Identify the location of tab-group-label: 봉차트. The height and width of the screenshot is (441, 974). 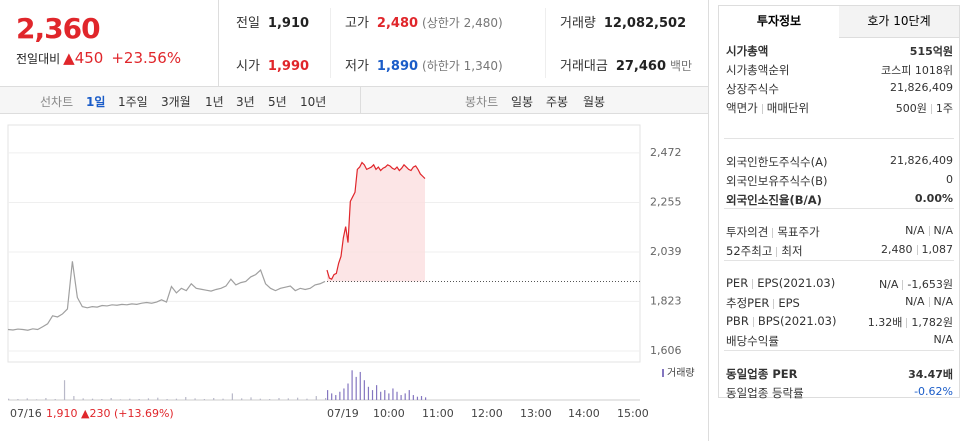
(482, 102).